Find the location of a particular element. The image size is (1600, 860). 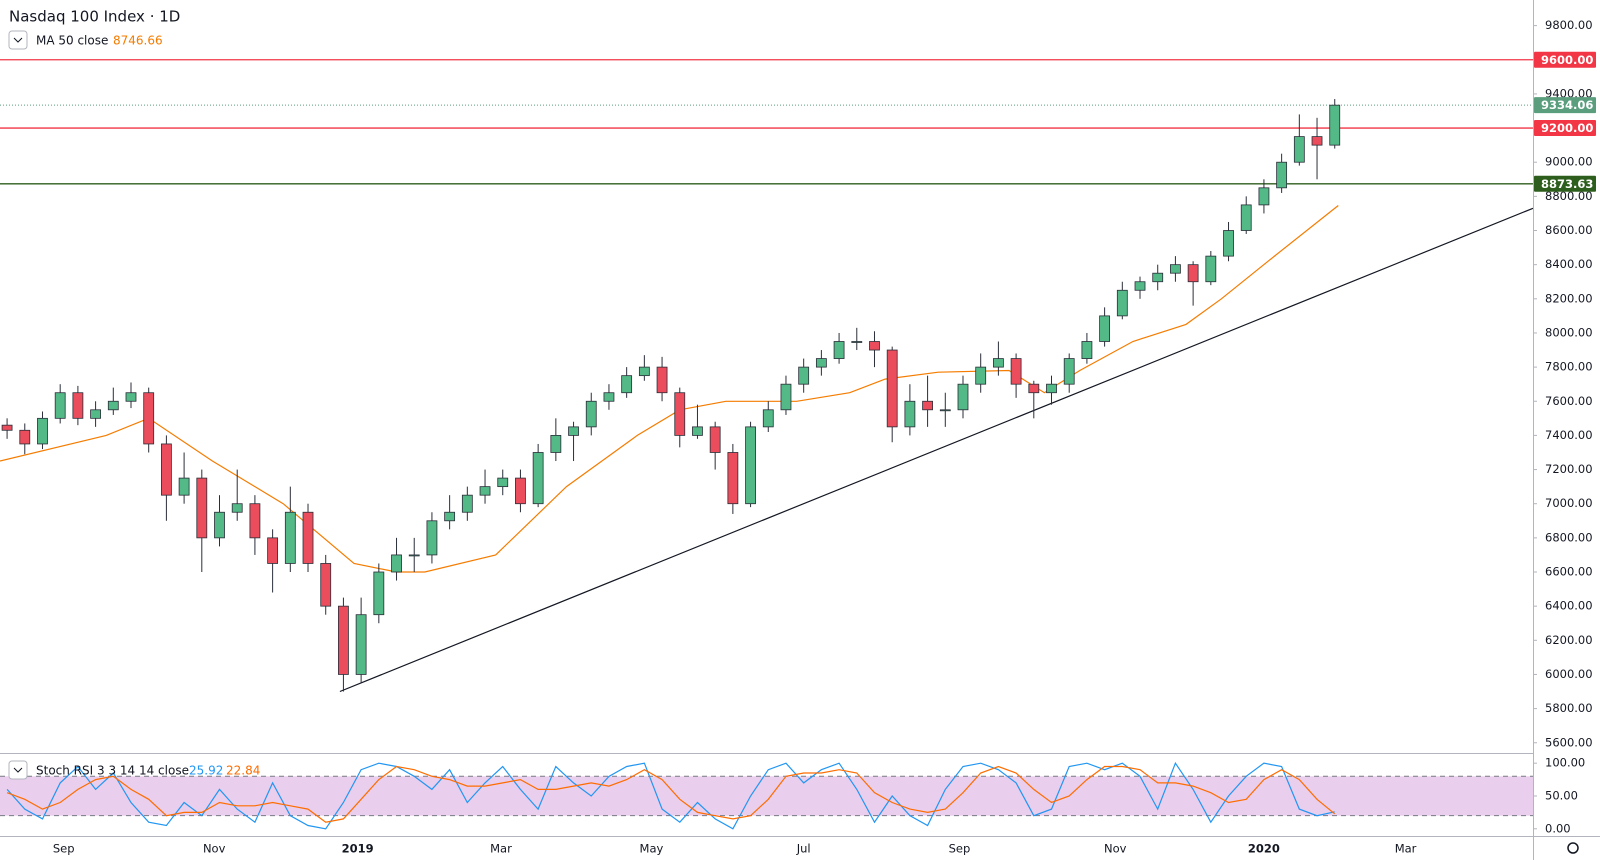

chart-title: Nasdaq 100 Index · 1D is located at coordinates (94, 17).